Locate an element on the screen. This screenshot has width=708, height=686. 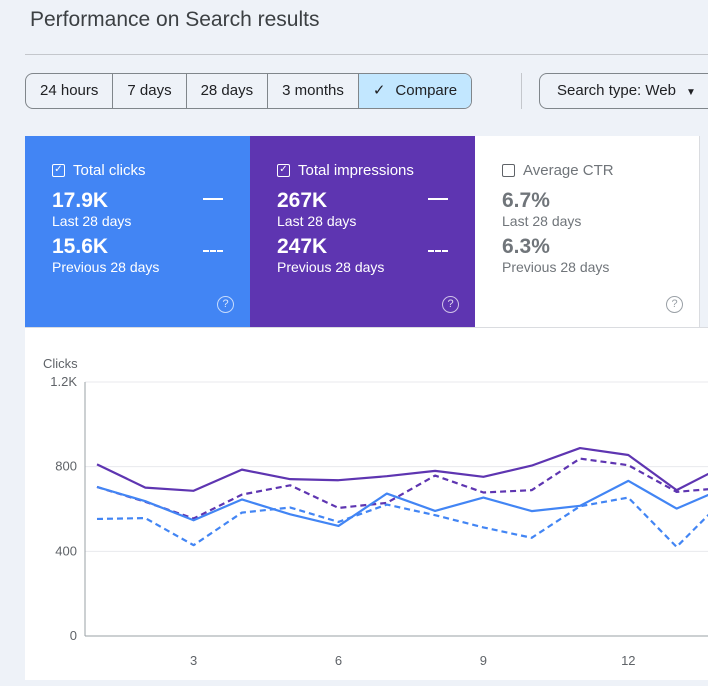
checkbox-unchecked-icon is located at coordinates (508, 170).